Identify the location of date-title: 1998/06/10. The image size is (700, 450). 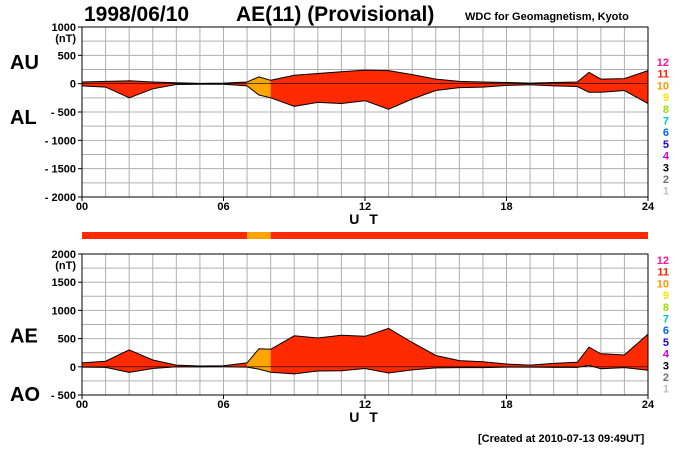
(137, 14).